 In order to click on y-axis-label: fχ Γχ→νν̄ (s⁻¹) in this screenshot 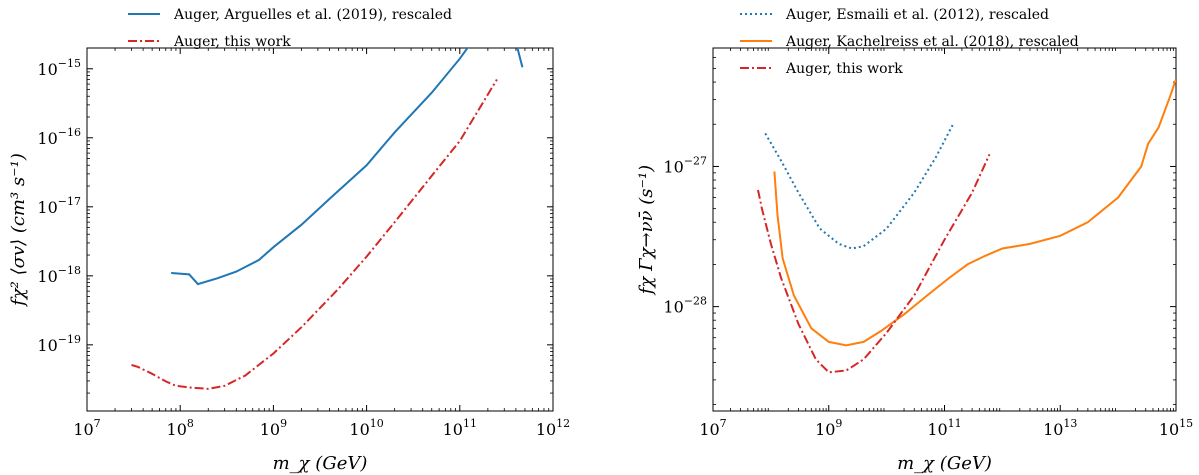, I will do `click(646, 230)`.